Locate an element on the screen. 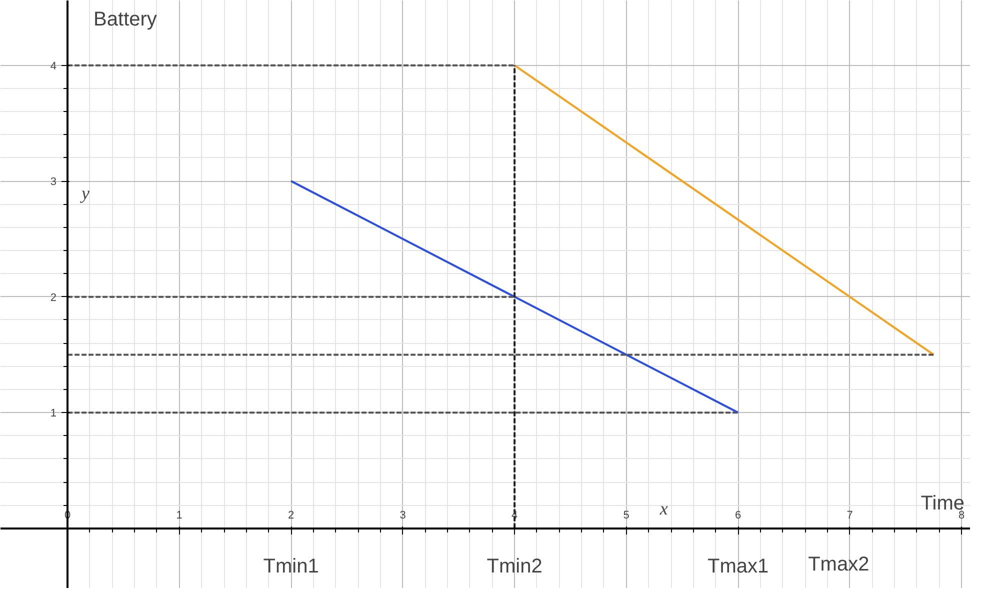 This screenshot has width=981, height=599. y-tick-label: 3 is located at coordinates (53, 182).